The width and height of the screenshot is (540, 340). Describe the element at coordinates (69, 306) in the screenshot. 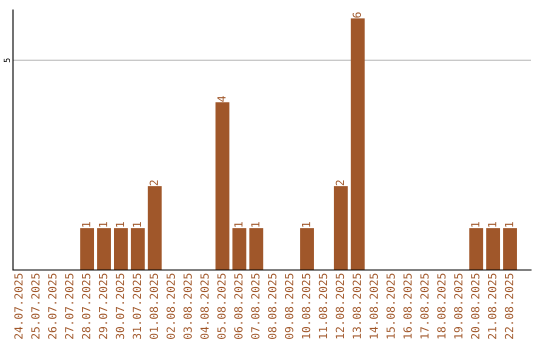

I see `x-tick-label: 27.07.2025` at that location.